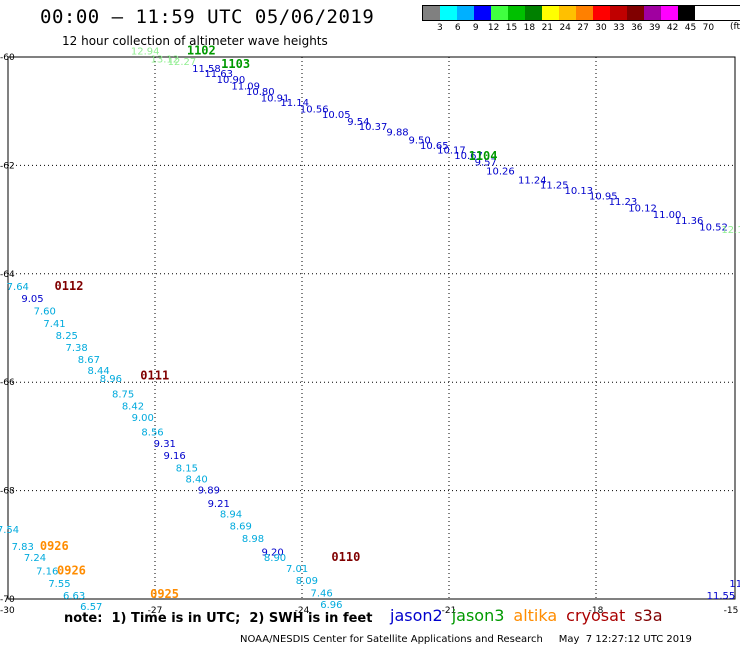 The width and height of the screenshot is (740, 650). Describe the element at coordinates (511, 28) in the screenshot. I see `legend-label: 15` at that location.